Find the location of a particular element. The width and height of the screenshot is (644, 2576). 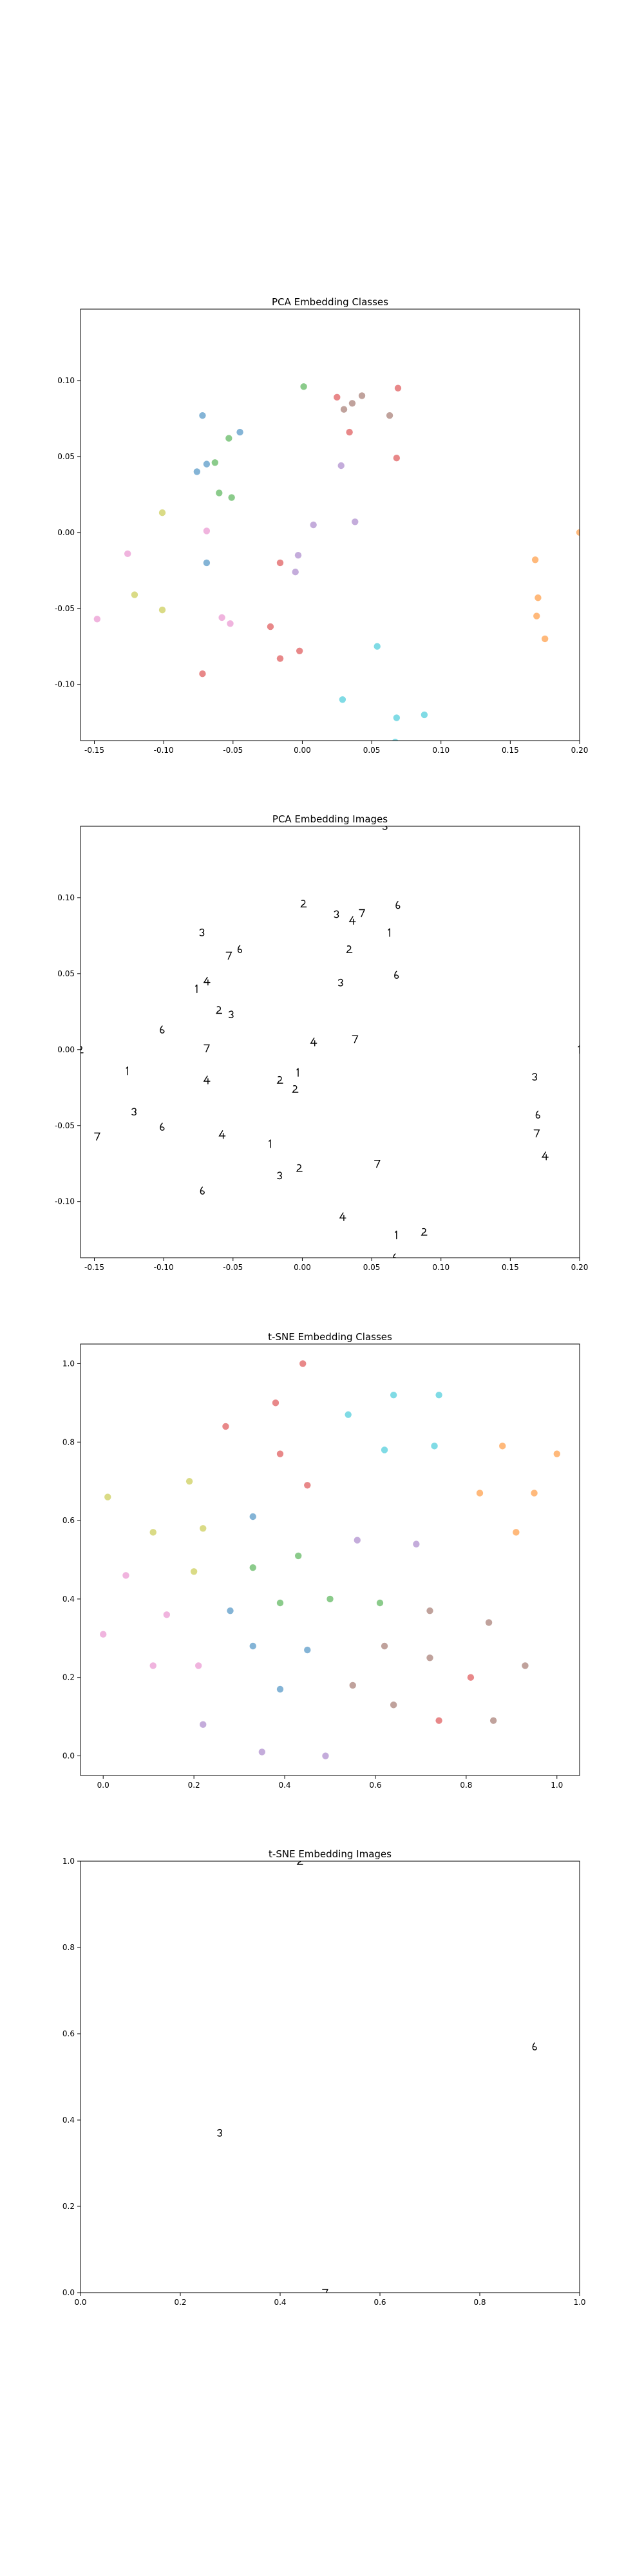

y-tick-label: 0.8 is located at coordinates (68, 1442).